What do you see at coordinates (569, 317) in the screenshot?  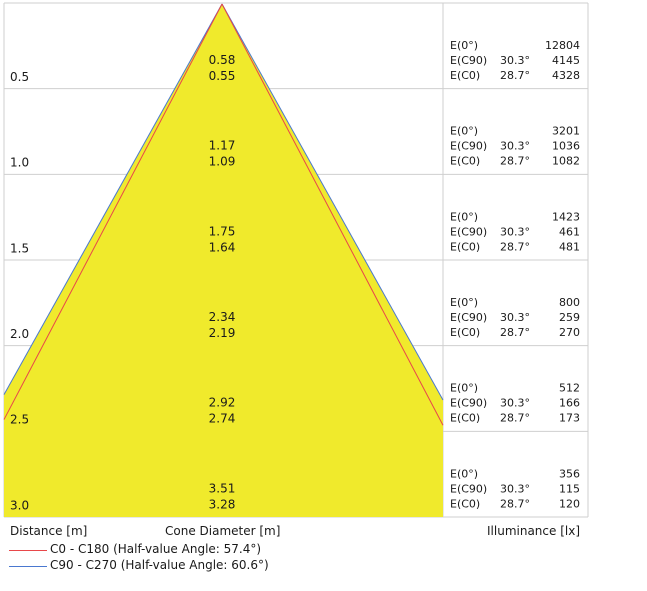 I see `illuminance-c90-value: 259` at bounding box center [569, 317].